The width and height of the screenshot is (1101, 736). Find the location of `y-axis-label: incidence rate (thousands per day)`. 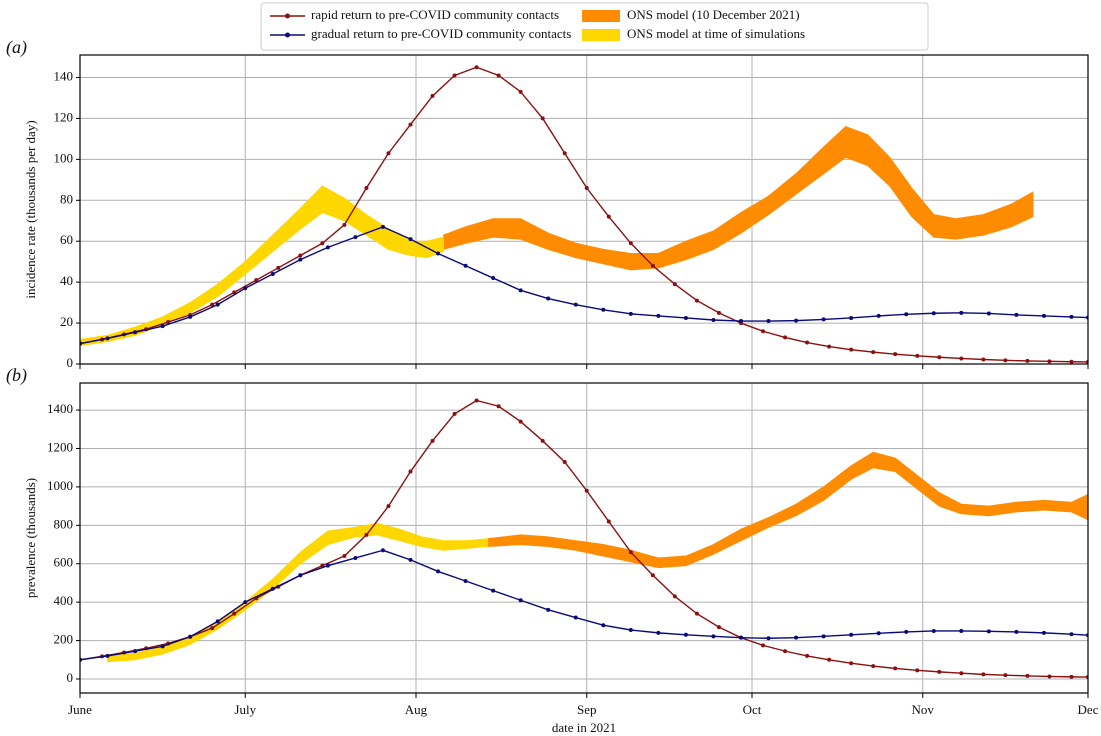

y-axis-label: incidence rate (thousands per day) is located at coordinates (30, 209).